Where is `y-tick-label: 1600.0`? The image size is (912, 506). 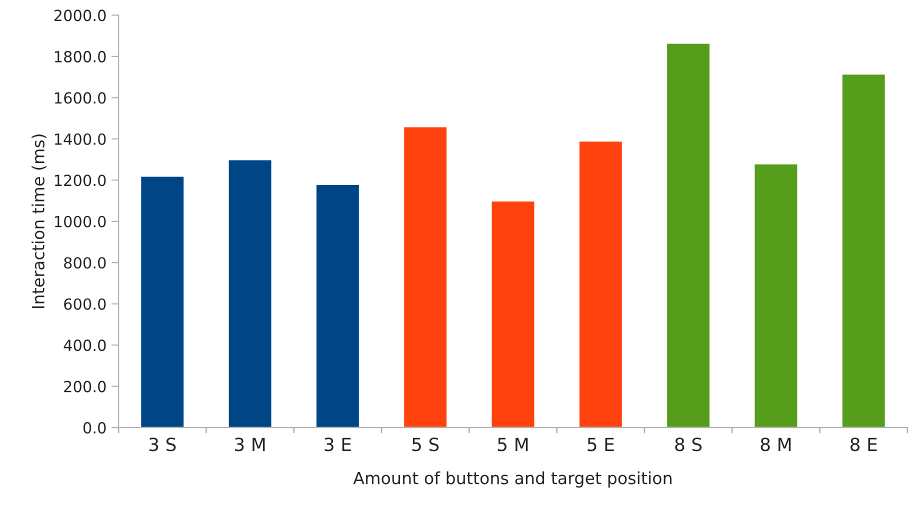 y-tick-label: 1600.0 is located at coordinates (80, 98).